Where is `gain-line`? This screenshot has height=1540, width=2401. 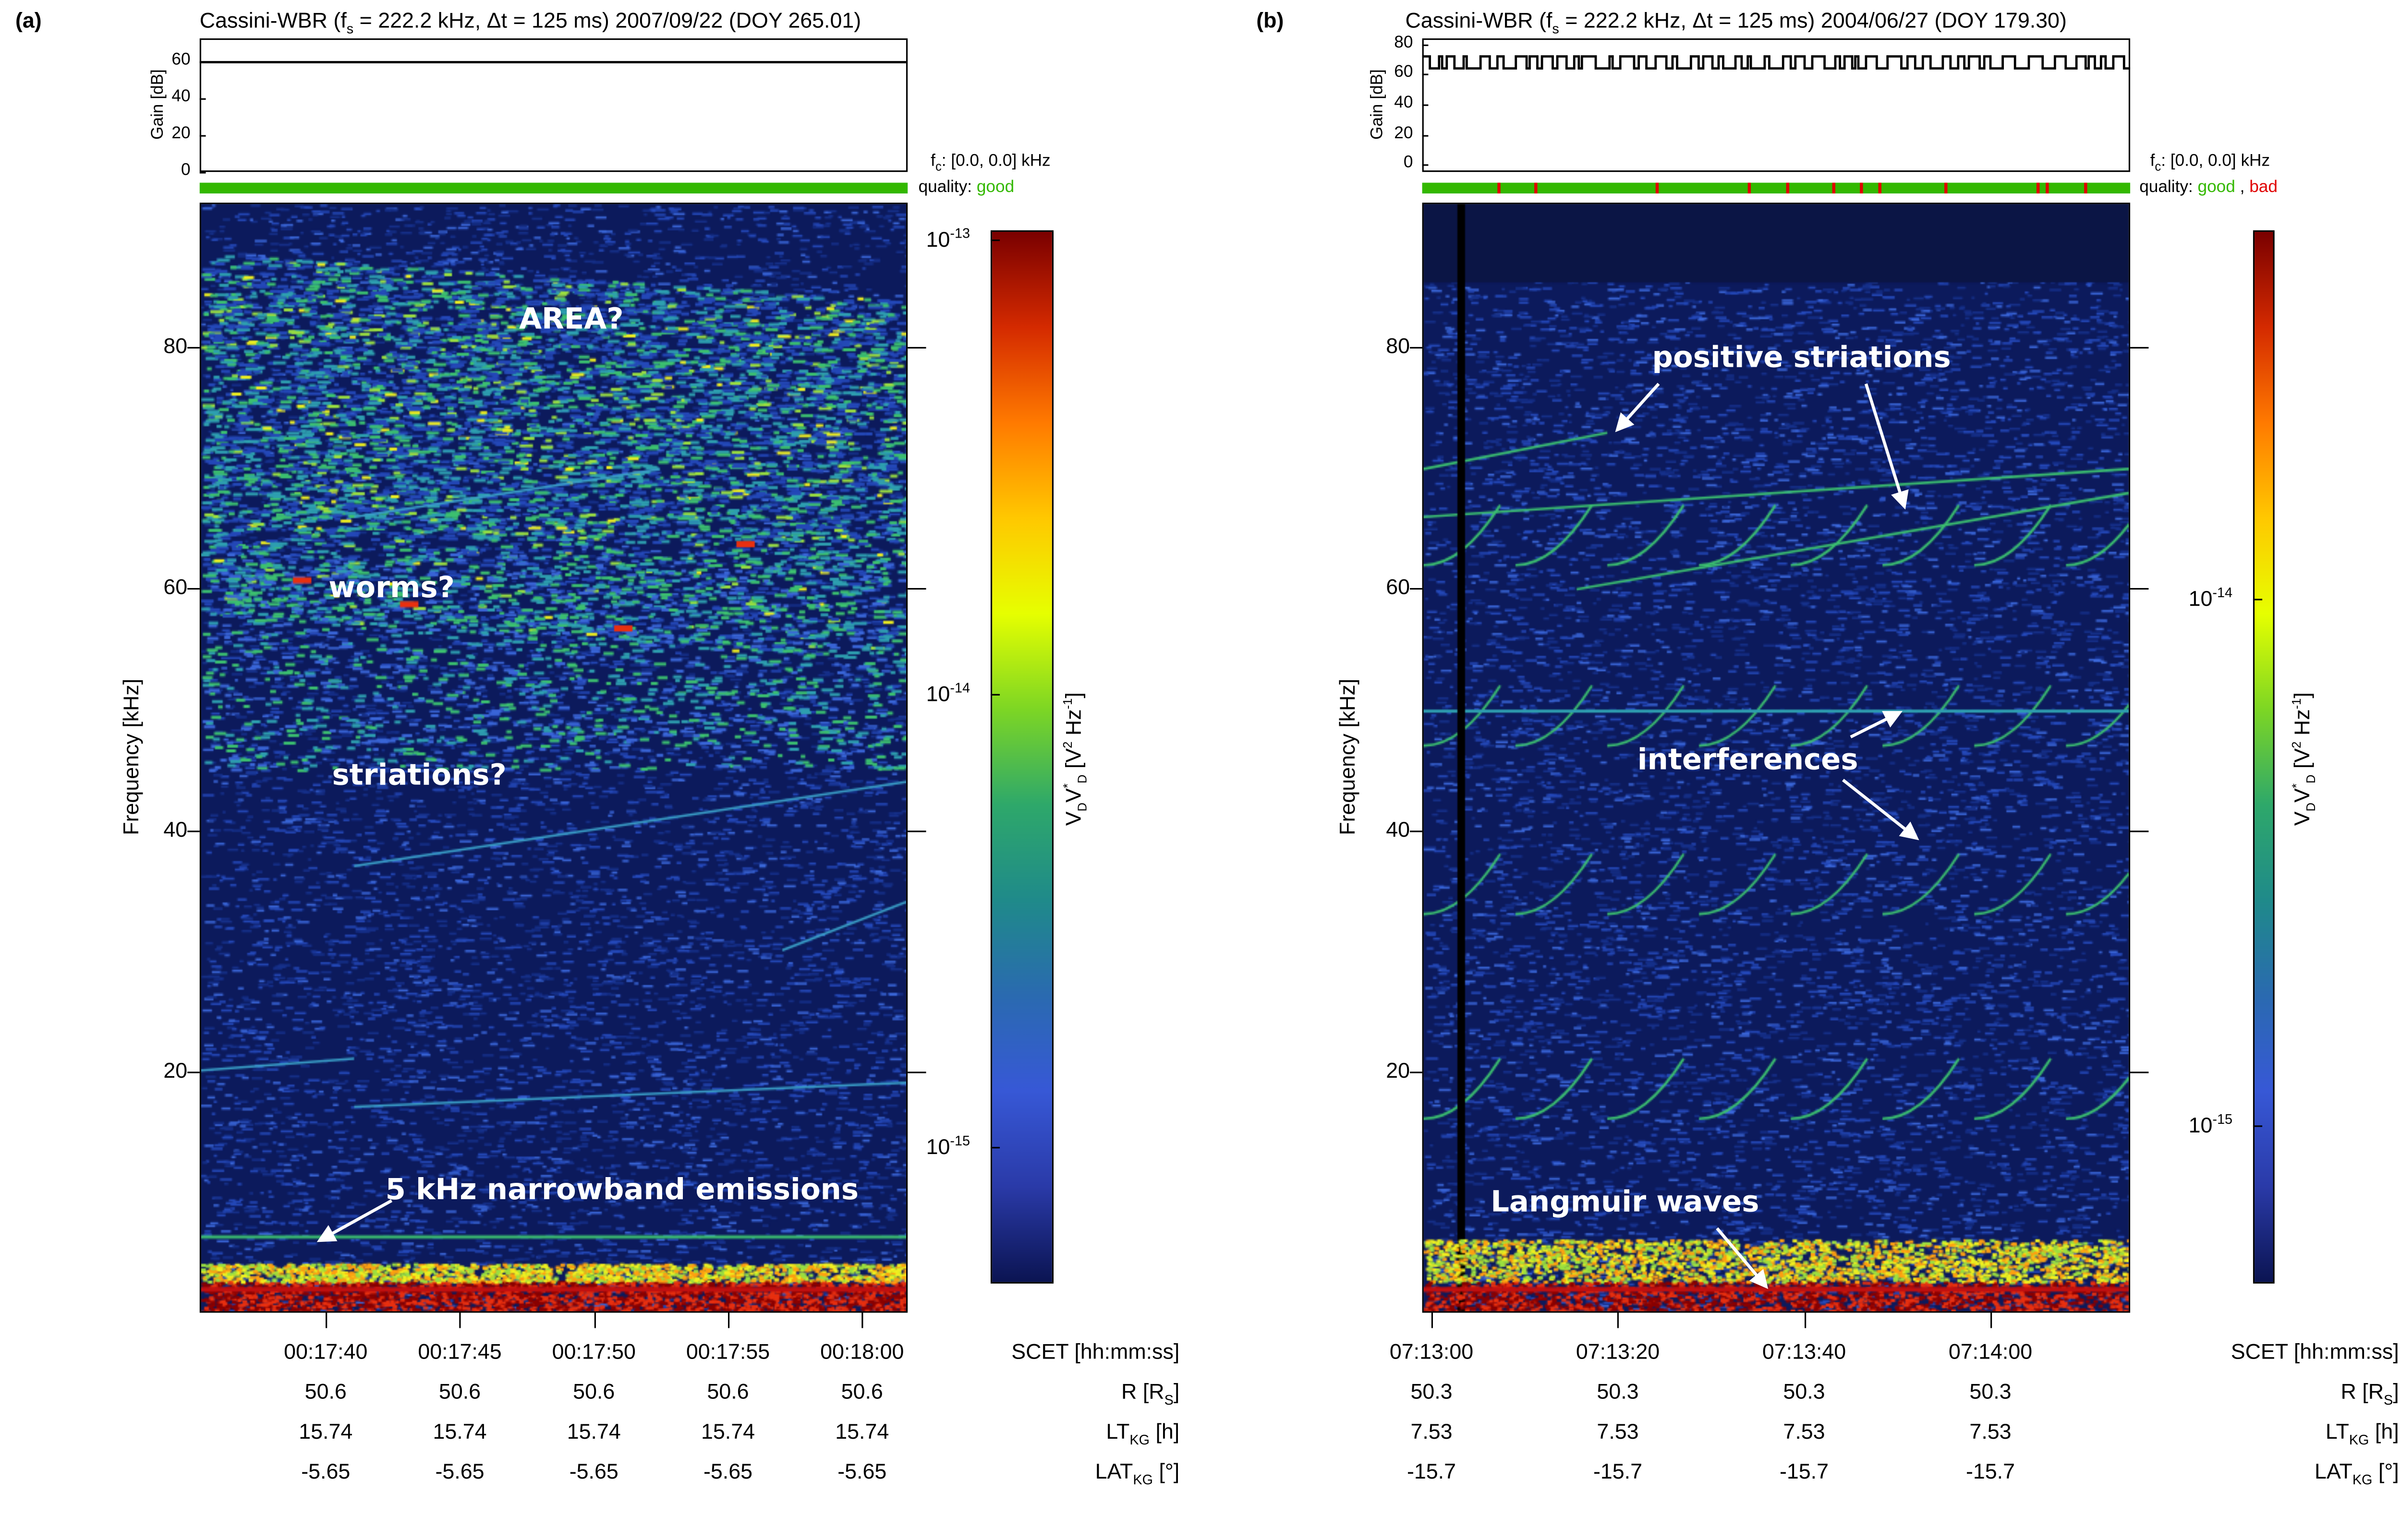
gain-line is located at coordinates (1776, 62).